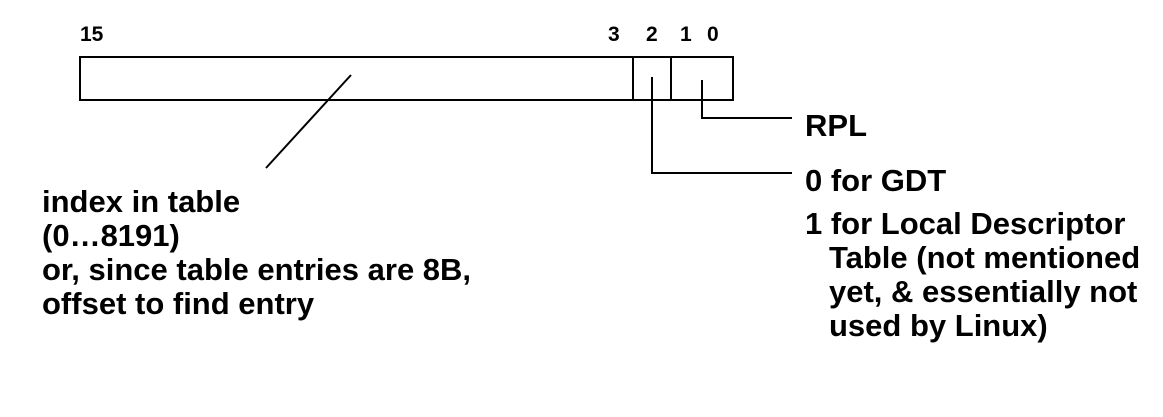  Describe the element at coordinates (985, 257) in the screenshot. I see `ldt-line: Table (not mentioned` at that location.